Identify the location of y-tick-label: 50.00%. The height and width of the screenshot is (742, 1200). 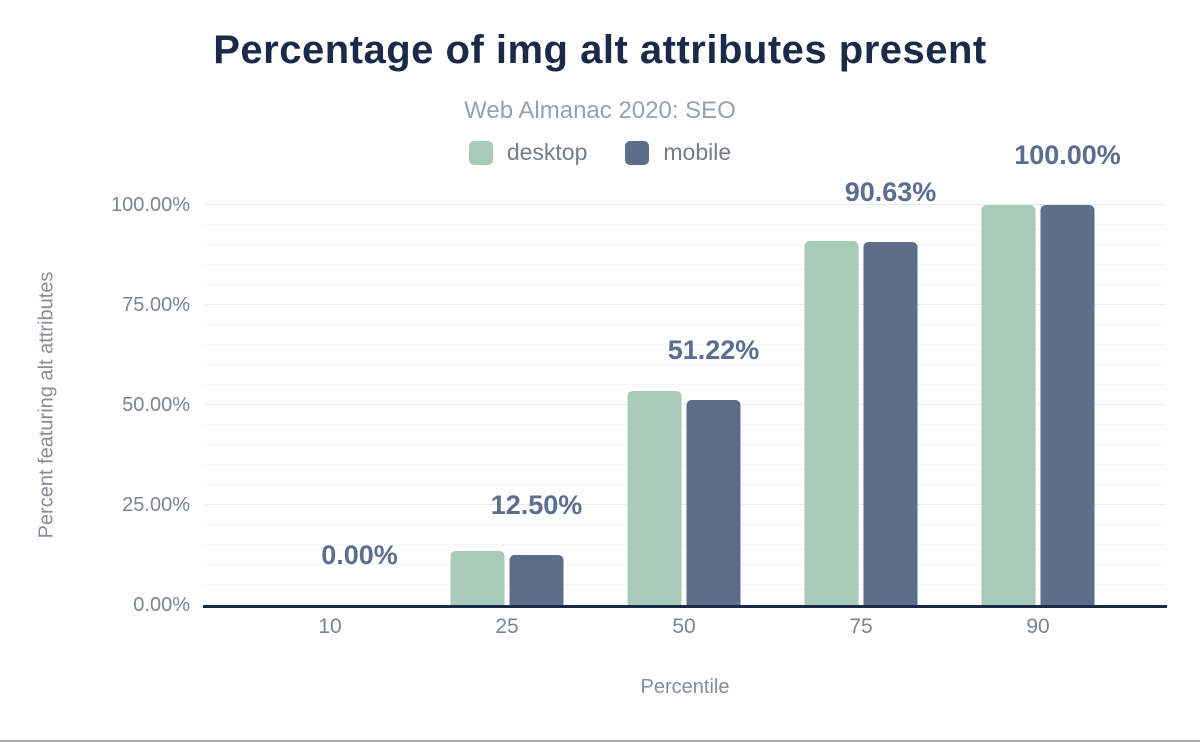
(156, 405).